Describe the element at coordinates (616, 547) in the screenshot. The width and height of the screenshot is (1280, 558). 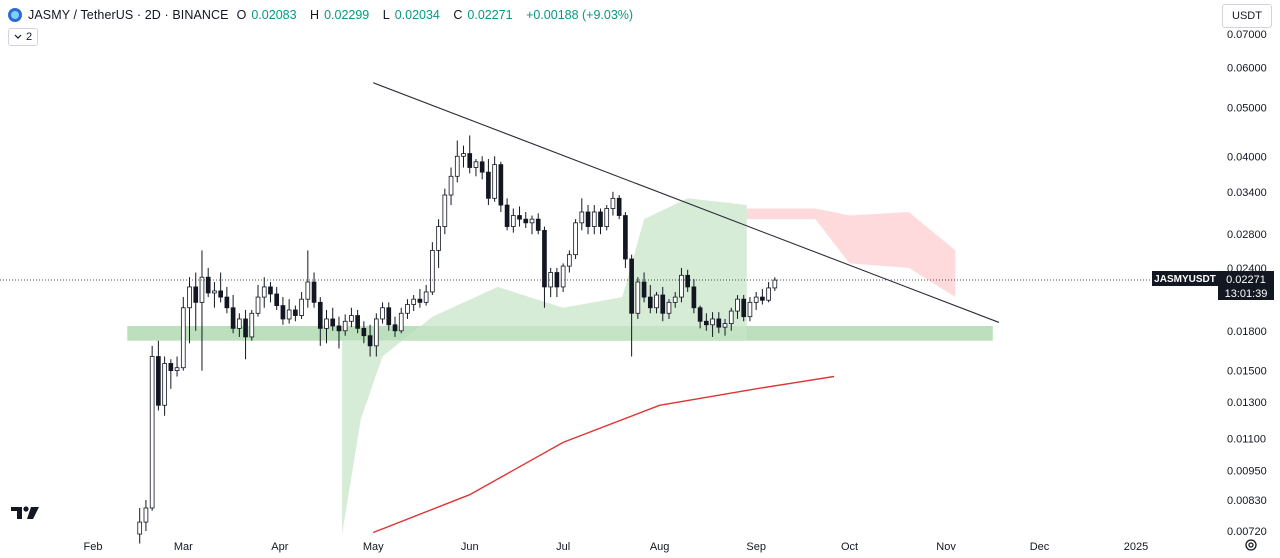
I see `time-axis: Feb Mar Apr May Jun Jul Aug Sep Oct Nov Dec 2025` at that location.